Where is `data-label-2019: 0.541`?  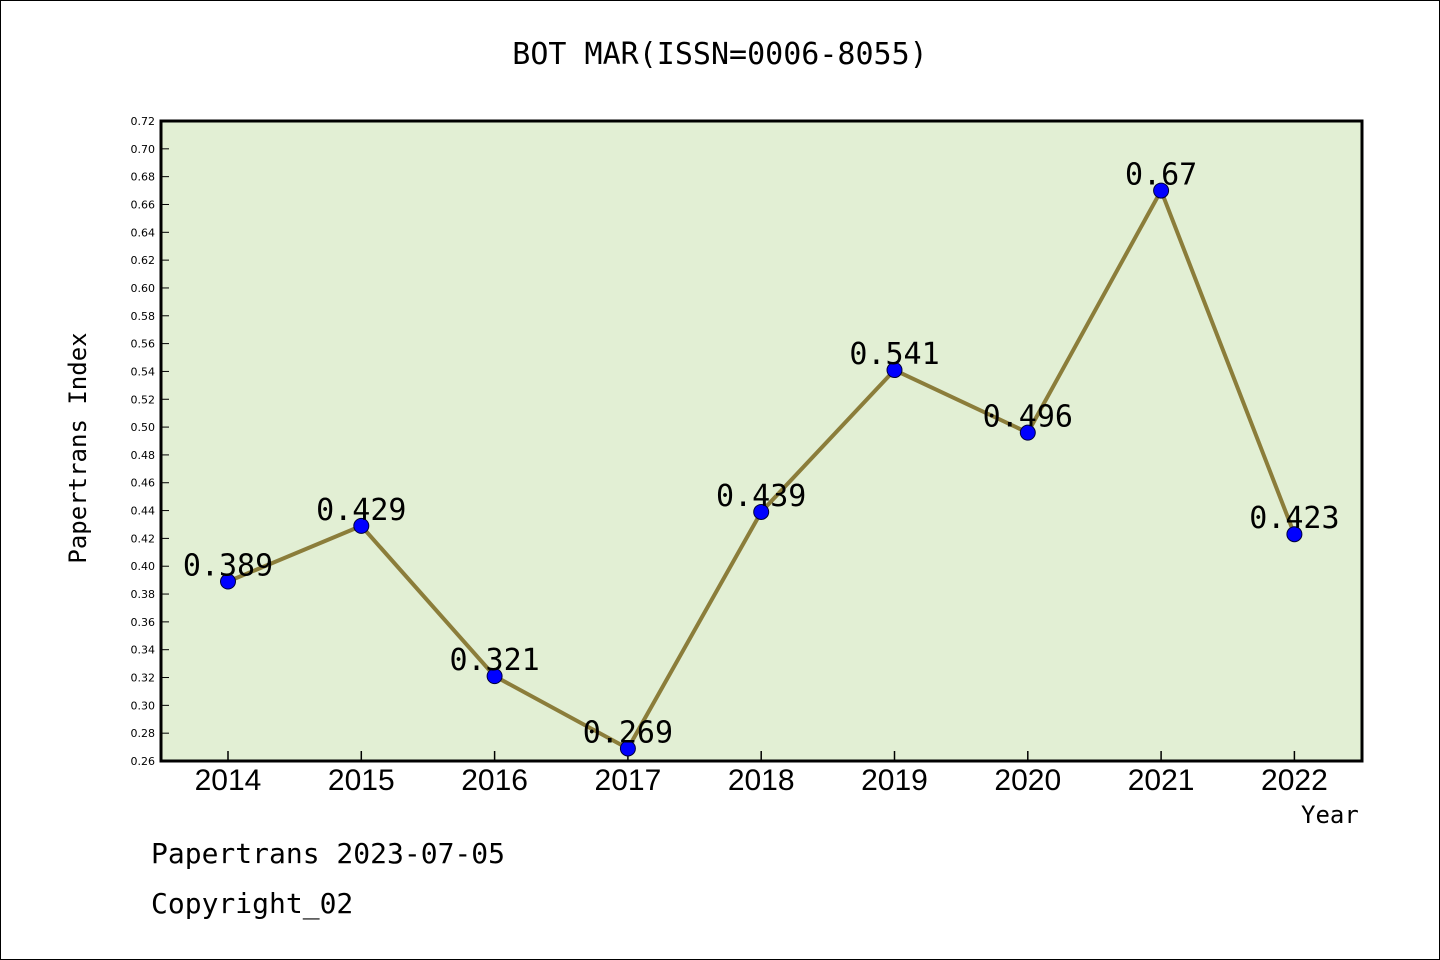
data-label-2019: 0.541 is located at coordinates (894, 354).